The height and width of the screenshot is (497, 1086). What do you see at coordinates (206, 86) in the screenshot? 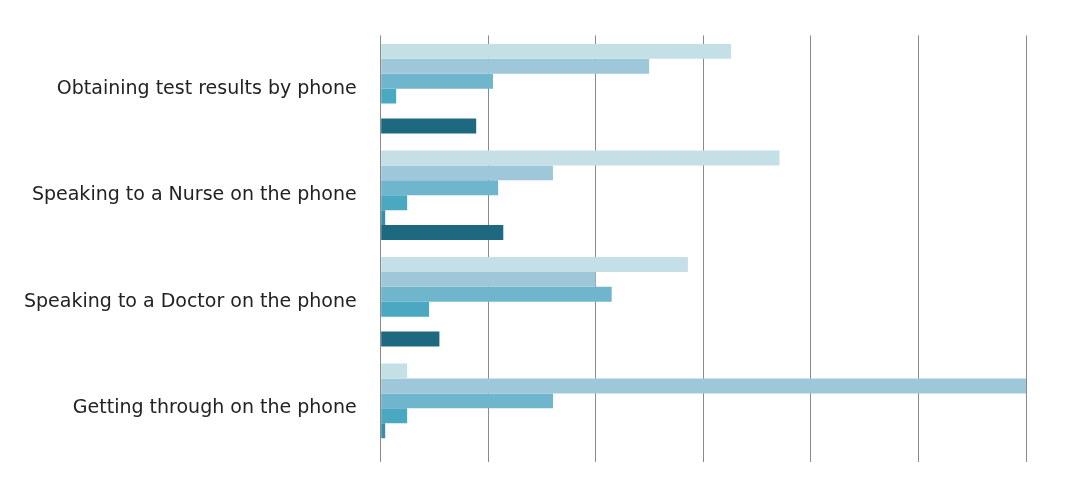
I see `y-tick-label: Obtaining test results by phone` at bounding box center [206, 86].